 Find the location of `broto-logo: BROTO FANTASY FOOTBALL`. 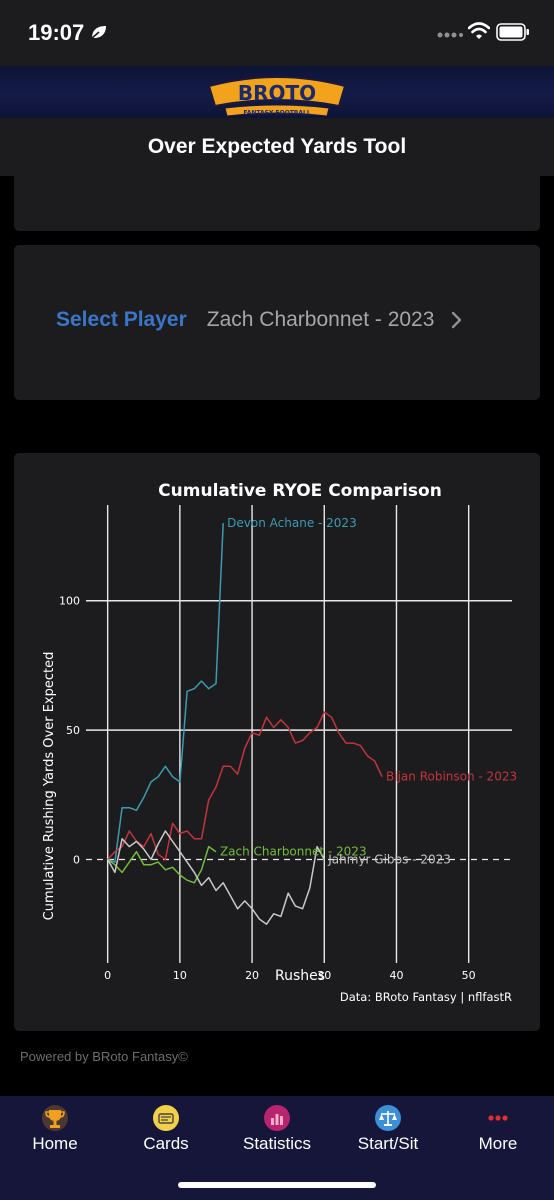

broto-logo: BROTO FANTASY FOOTBALL is located at coordinates (277, 96).